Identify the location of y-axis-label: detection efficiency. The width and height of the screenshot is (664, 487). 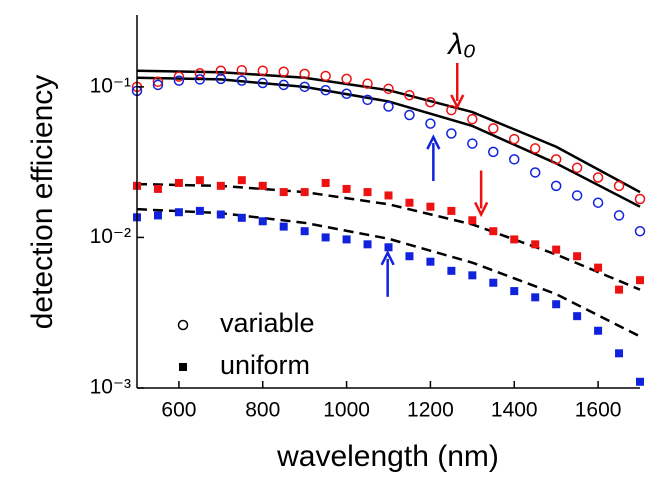
(42, 202).